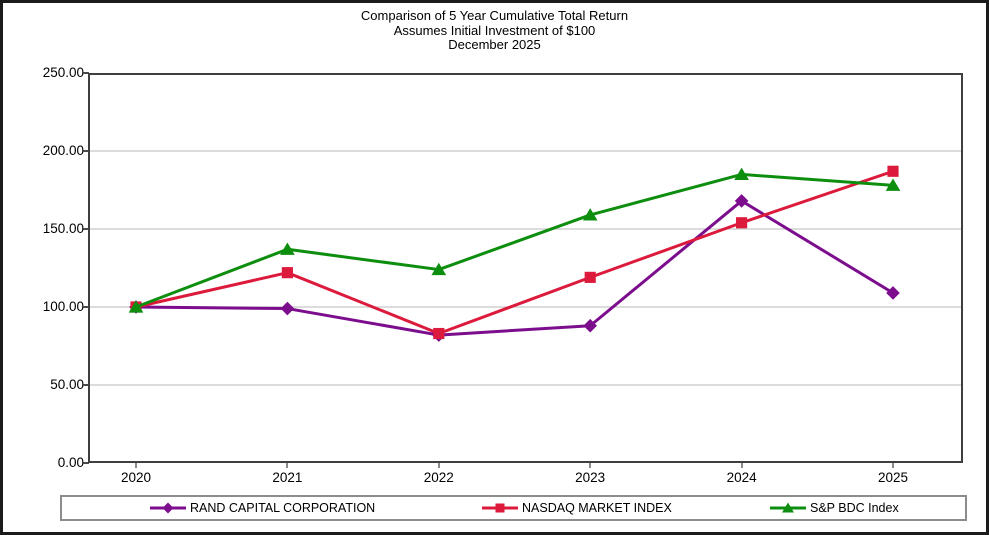 The image size is (989, 535). I want to click on legend-item-s-p-bdc-index: S&P BDC Index, so click(834, 508).